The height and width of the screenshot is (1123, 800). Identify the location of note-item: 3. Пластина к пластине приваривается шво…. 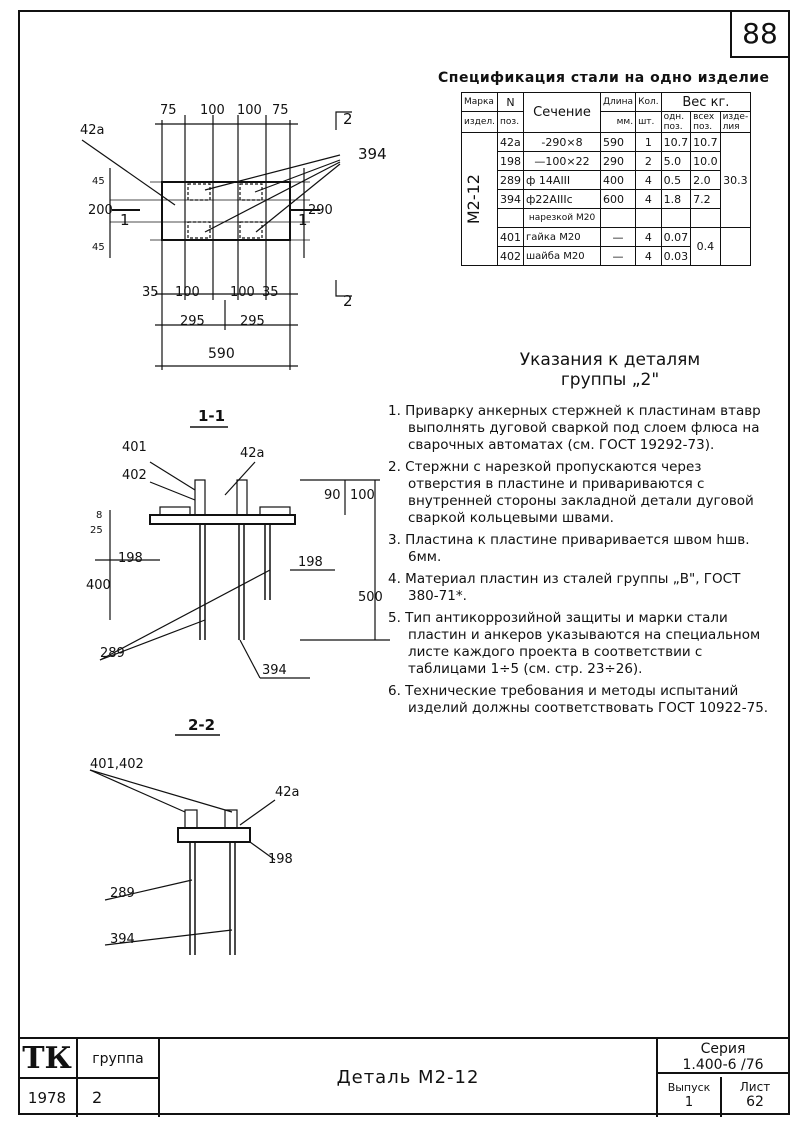
(569, 548).